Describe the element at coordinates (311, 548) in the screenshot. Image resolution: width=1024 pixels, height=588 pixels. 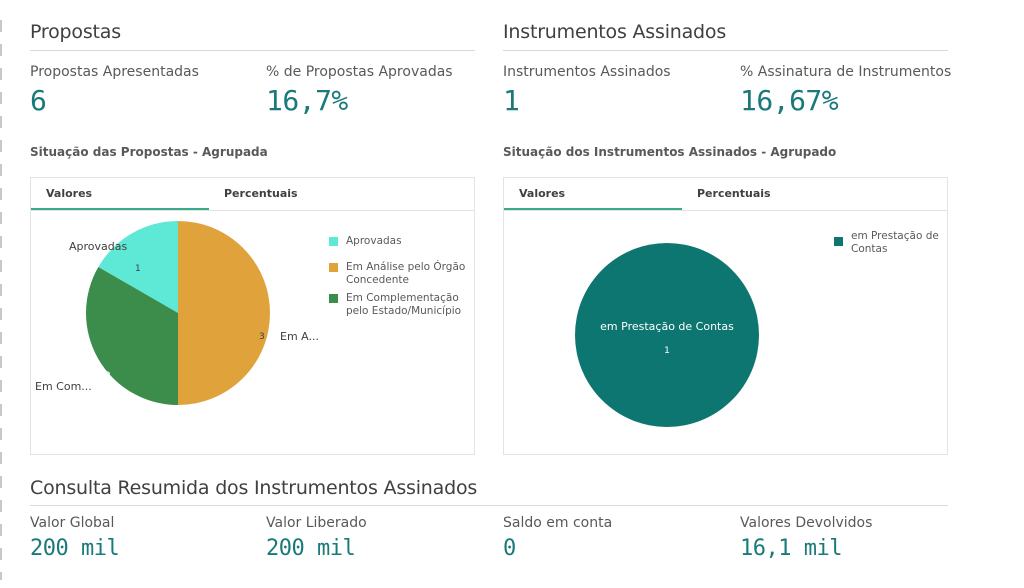
I see `kpi-valor-liberado-value: 200 mil` at that location.